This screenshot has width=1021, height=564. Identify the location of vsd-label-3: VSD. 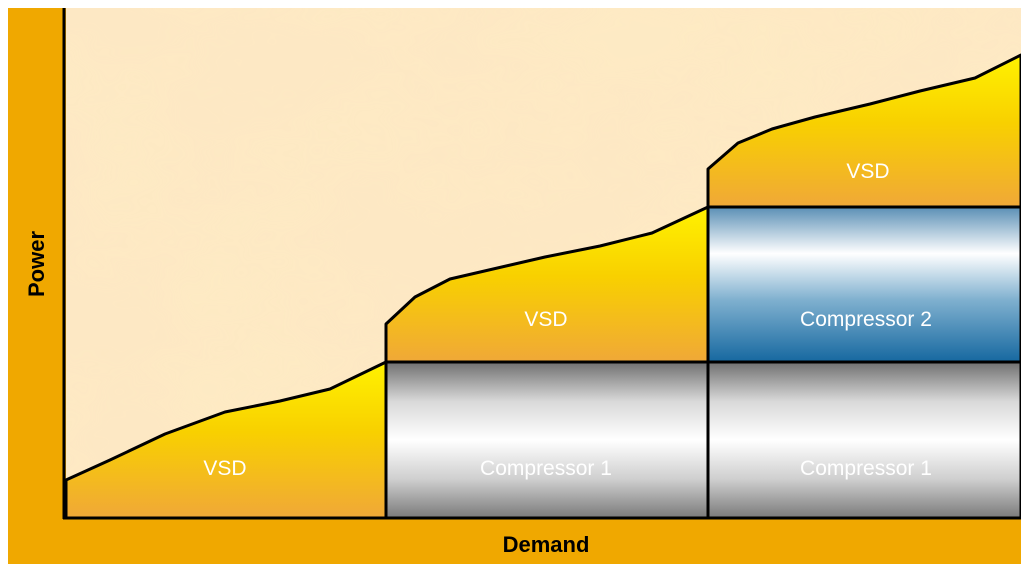
(867, 171).